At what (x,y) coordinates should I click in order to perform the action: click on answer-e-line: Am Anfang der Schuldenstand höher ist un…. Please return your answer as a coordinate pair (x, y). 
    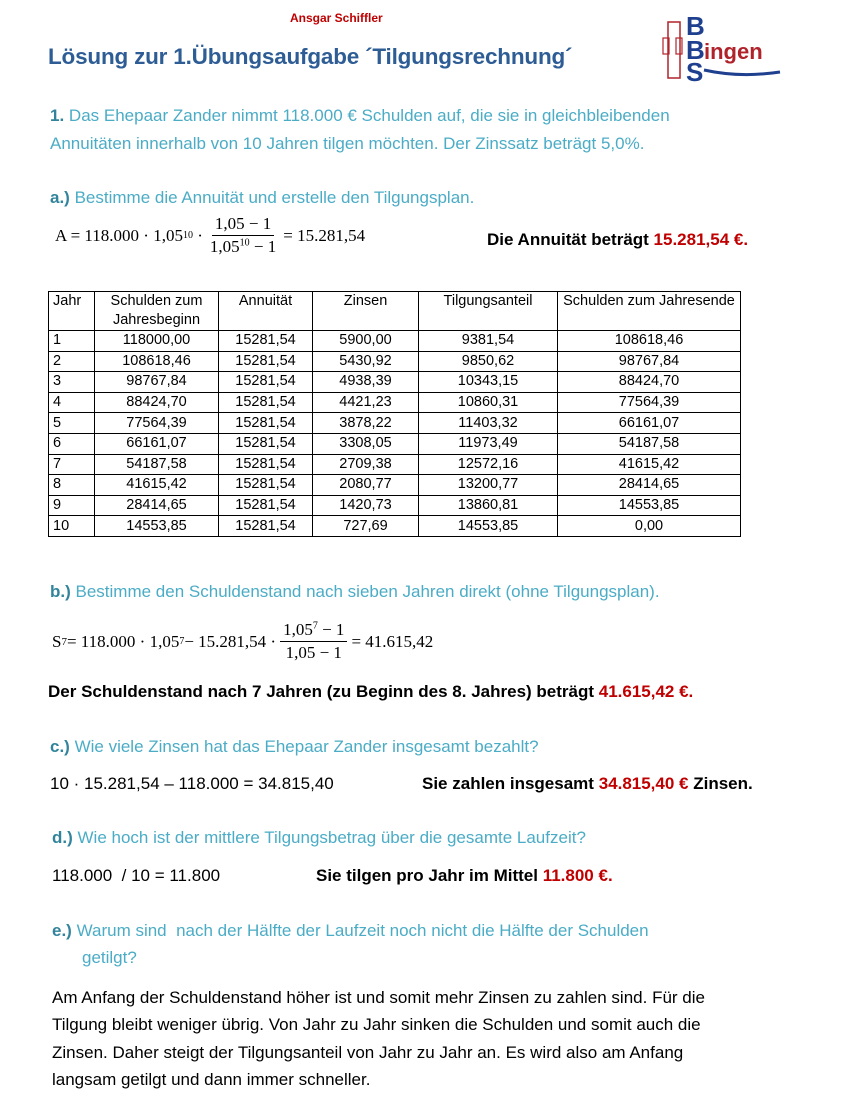
    Looking at the image, I should click on (378, 997).